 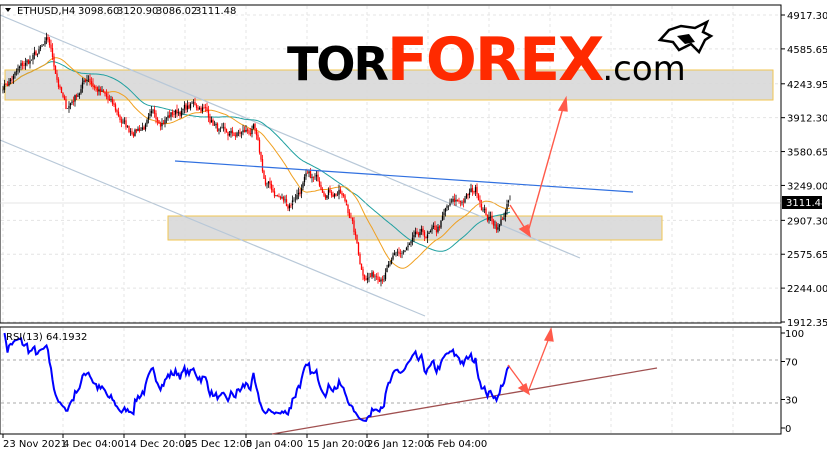 What do you see at coordinates (807, 255) in the screenshot?
I see `price-tick-label: 2575.65` at bounding box center [807, 255].